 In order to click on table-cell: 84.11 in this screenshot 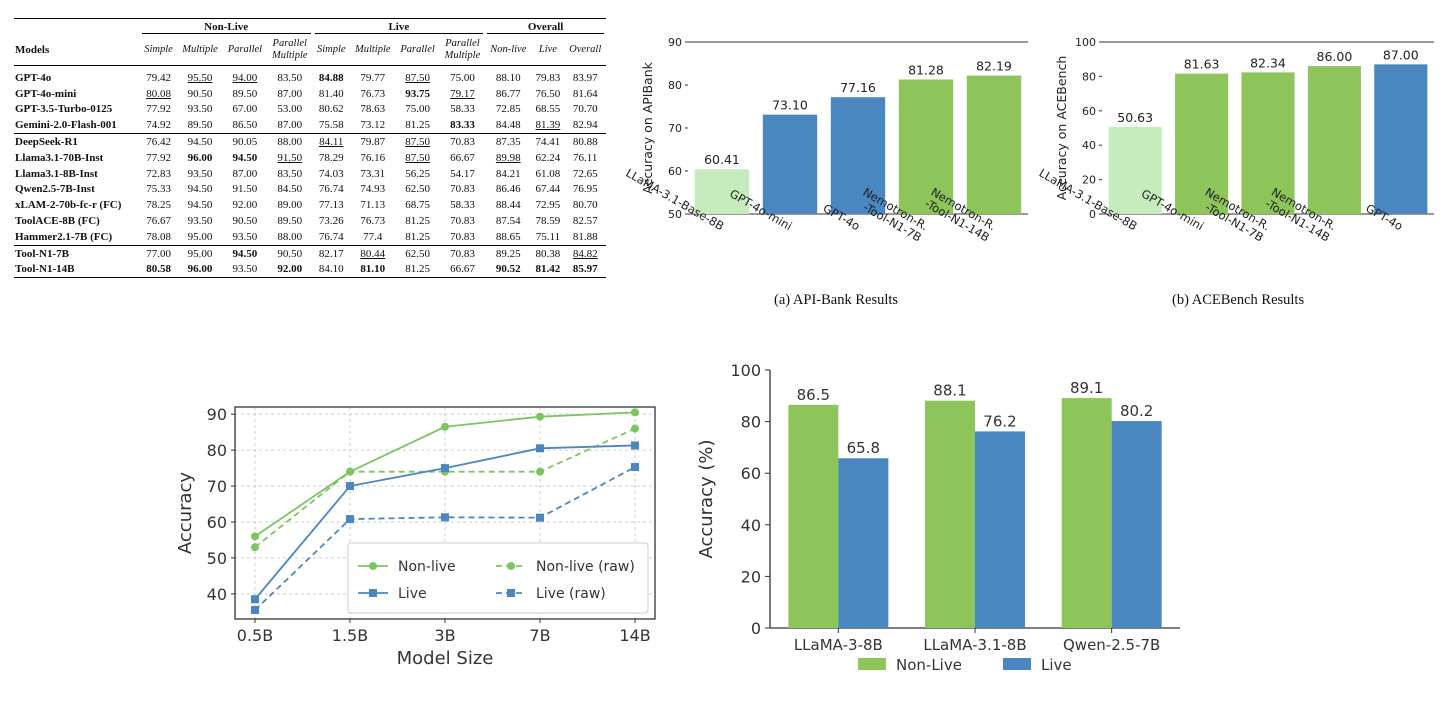, I will do `click(331, 141)`.